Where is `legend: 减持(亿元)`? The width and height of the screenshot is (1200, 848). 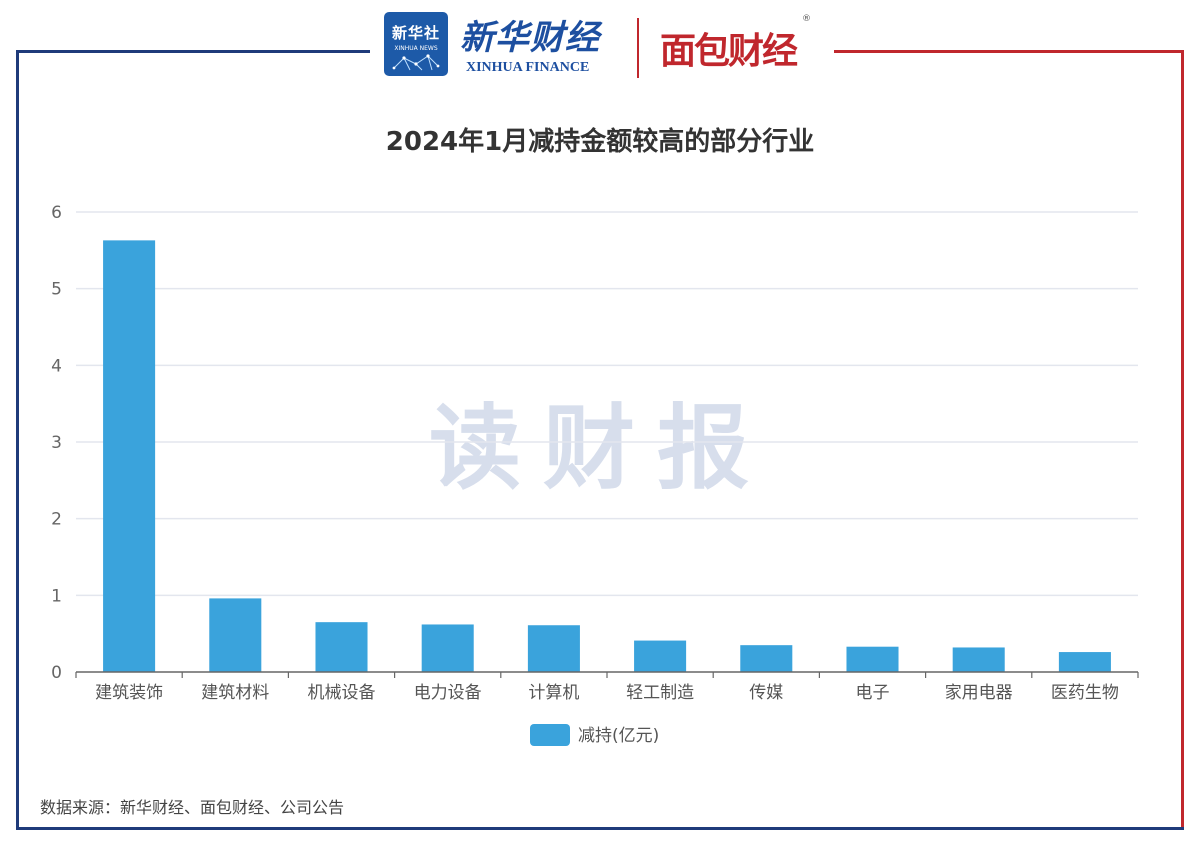 legend: 减持(亿元) is located at coordinates (594, 735).